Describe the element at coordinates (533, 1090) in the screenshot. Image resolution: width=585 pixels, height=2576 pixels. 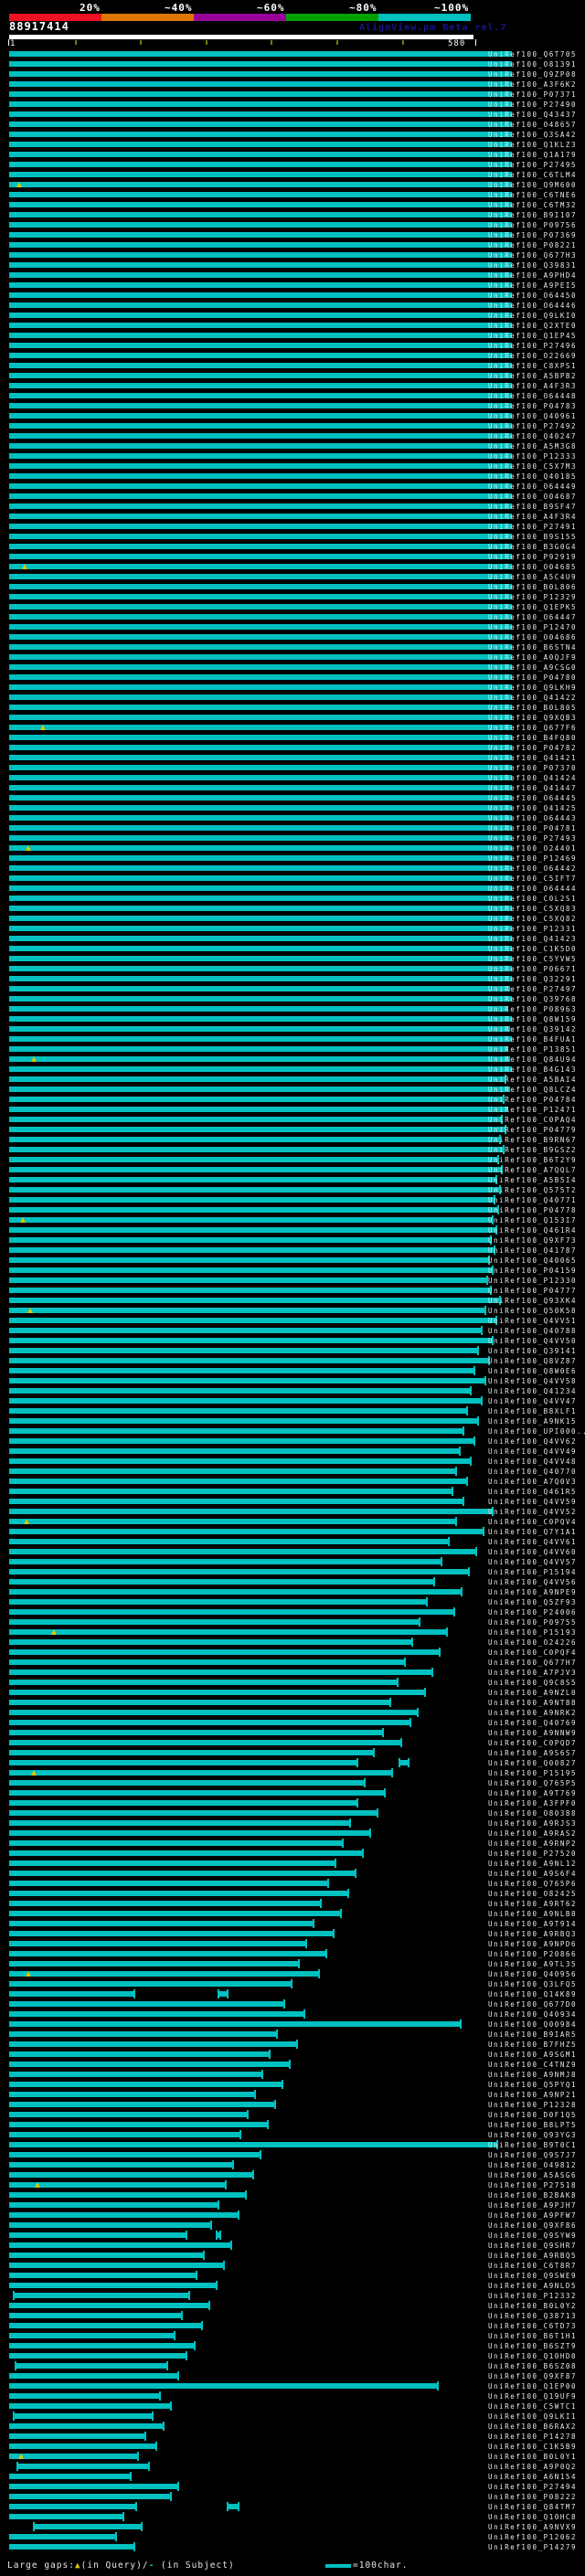
I see `hit-label: UniRef100_Q8LCZ4` at that location.